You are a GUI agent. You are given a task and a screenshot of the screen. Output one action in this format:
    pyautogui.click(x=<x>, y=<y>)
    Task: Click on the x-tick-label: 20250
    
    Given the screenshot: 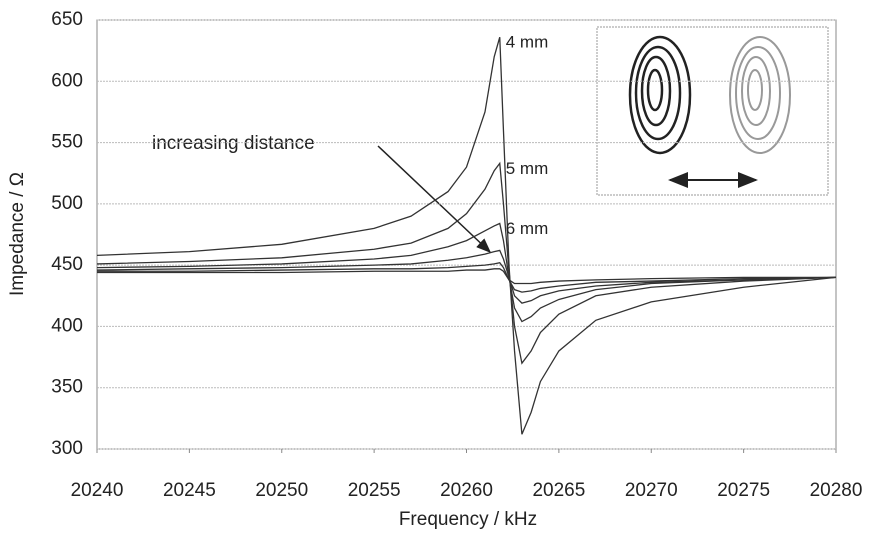 What is the action you would take?
    pyautogui.click(x=281, y=490)
    